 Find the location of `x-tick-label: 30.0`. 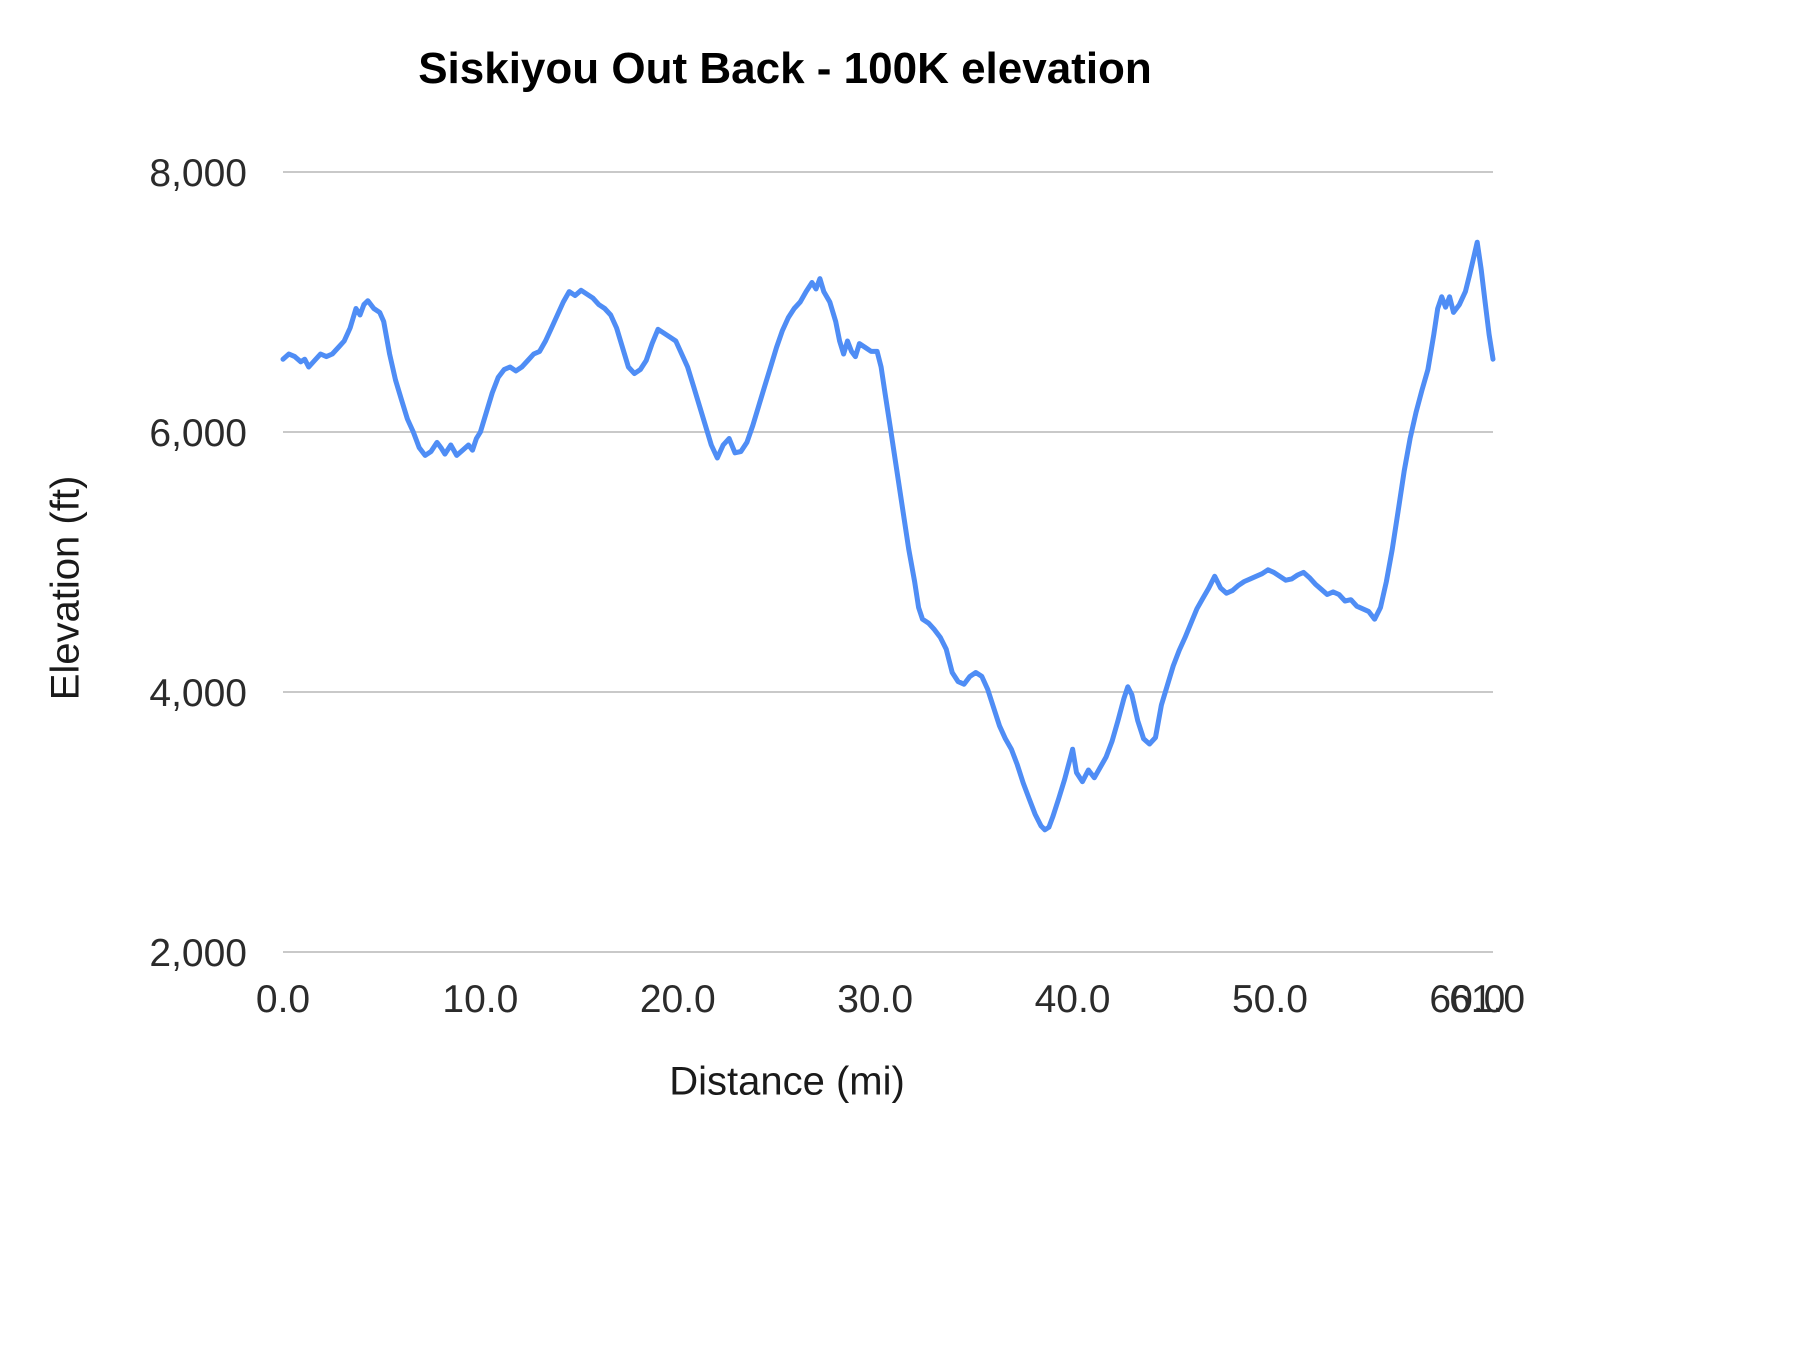

x-tick-label: 30.0 is located at coordinates (875, 999).